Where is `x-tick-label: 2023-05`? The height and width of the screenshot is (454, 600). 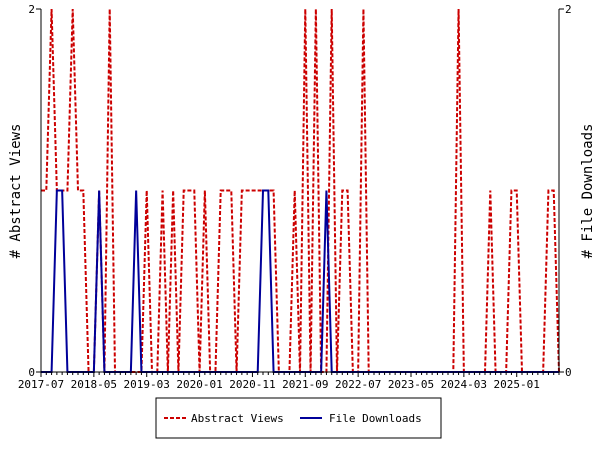 x-tick-label: 2023-05 is located at coordinates (411, 384).